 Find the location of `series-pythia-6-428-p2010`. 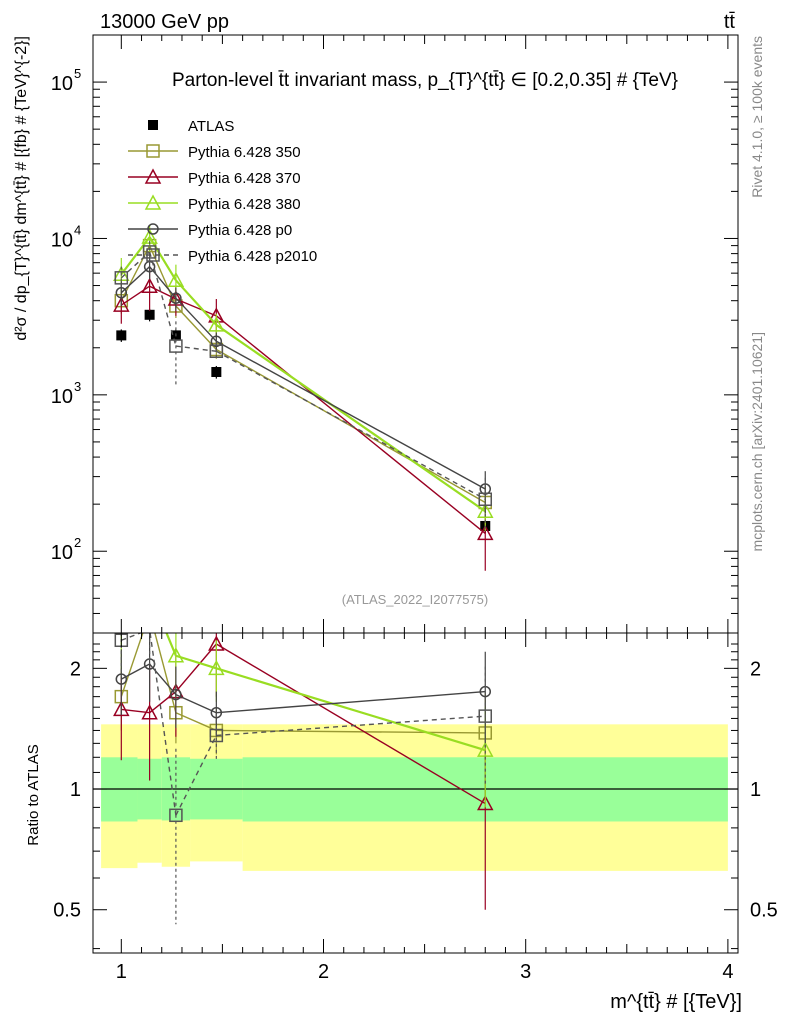

series-pythia-6-428-p2010 is located at coordinates (303, 386).